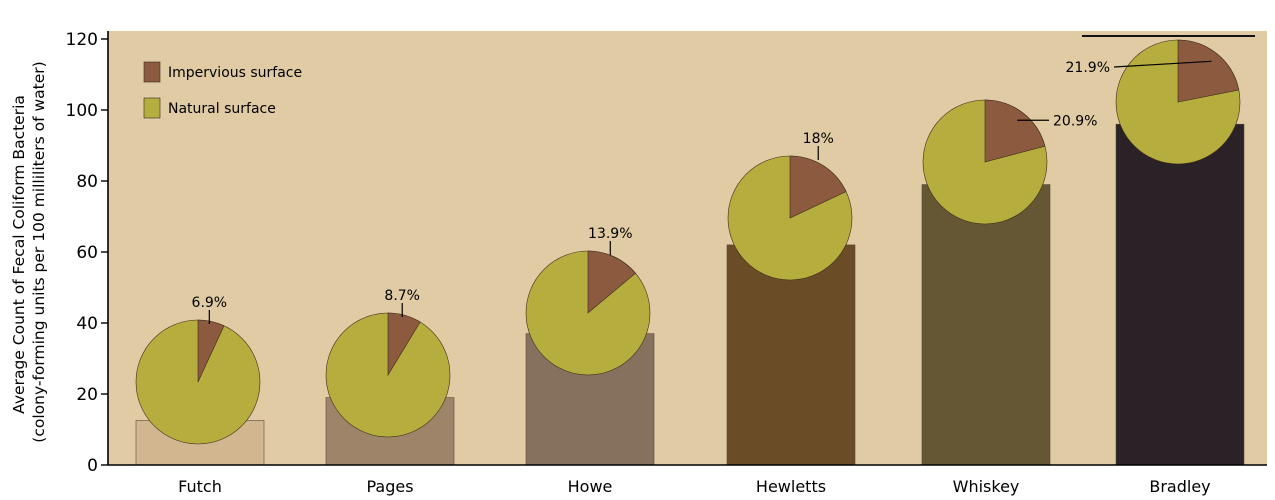 The width and height of the screenshot is (1275, 500). I want to click on pie-futch: 6.9%, so click(198, 370).